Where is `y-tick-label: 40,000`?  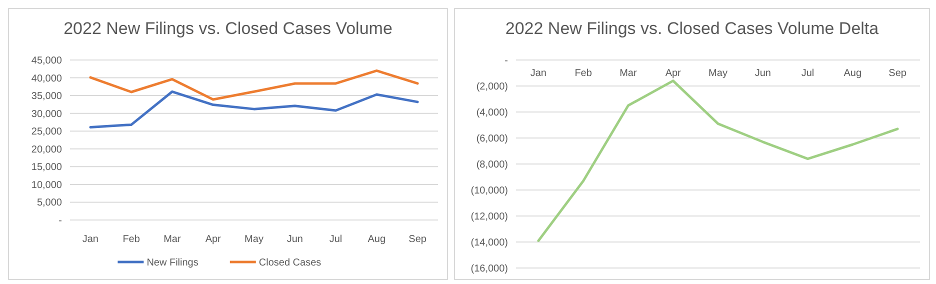
y-tick-label: 40,000 is located at coordinates (46, 78).